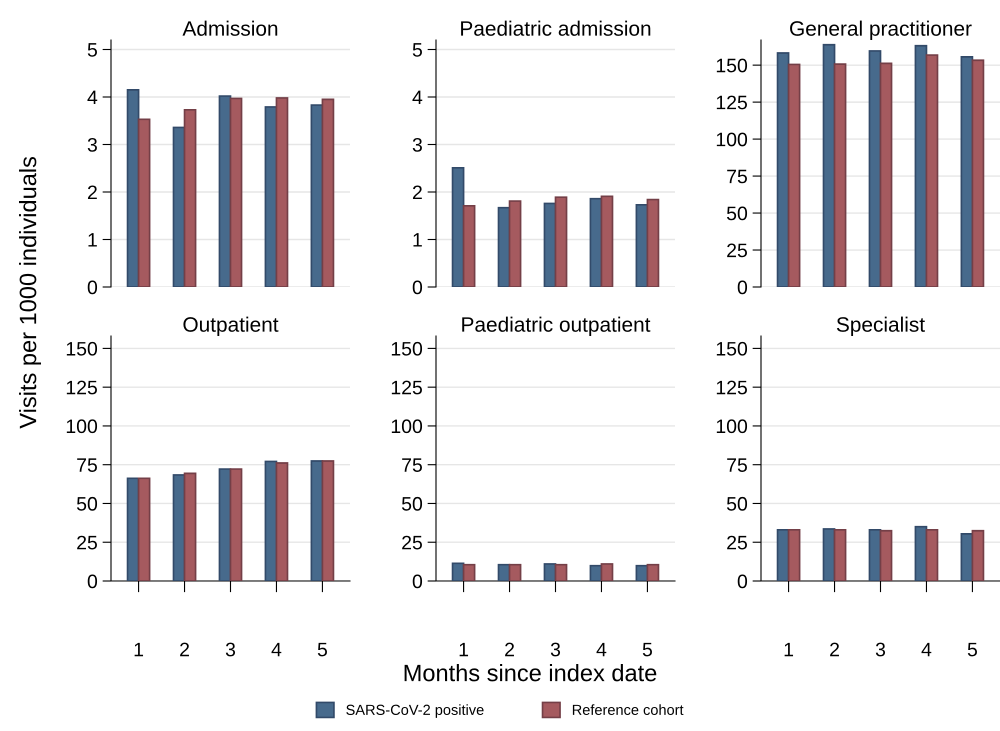 This screenshot has height=731, width=1000. What do you see at coordinates (230, 28) in the screenshot?
I see `chart-title: Admission` at bounding box center [230, 28].